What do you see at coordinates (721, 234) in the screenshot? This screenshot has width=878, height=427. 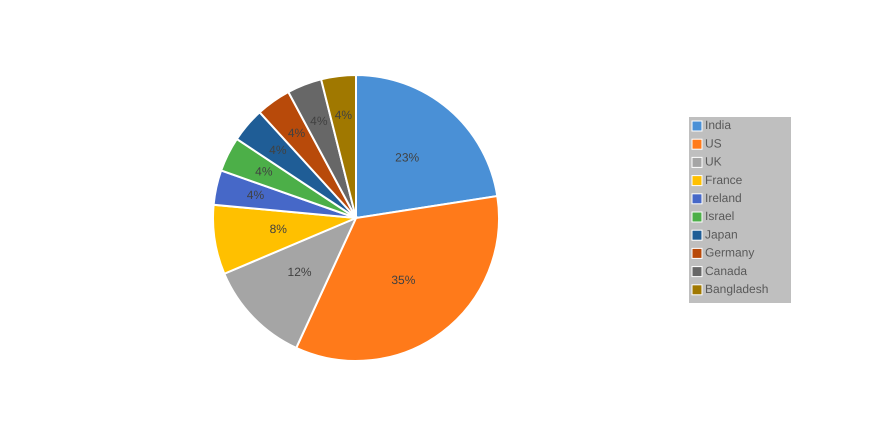 I see `legend-label: Japan` at bounding box center [721, 234].